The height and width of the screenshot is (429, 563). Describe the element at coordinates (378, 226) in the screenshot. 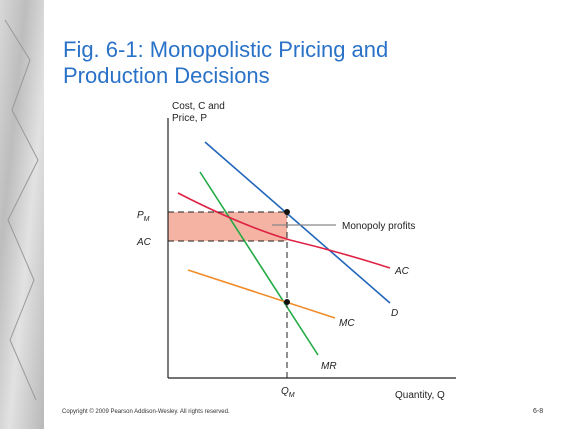

I see `label: Monopoly profits` at that location.